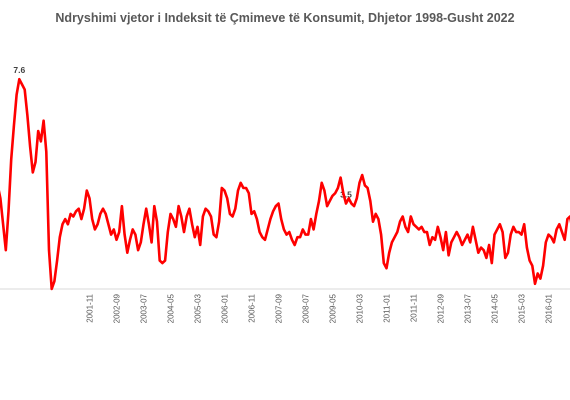  I want to click on x-tick-label: 2006-01, so click(225, 308).